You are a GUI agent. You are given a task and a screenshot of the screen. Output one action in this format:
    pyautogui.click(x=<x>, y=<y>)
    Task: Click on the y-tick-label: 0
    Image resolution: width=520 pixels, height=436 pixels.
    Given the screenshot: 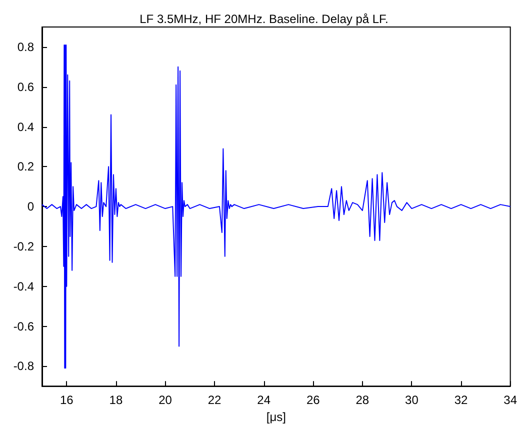 What is the action you would take?
    pyautogui.click(x=30, y=207)
    